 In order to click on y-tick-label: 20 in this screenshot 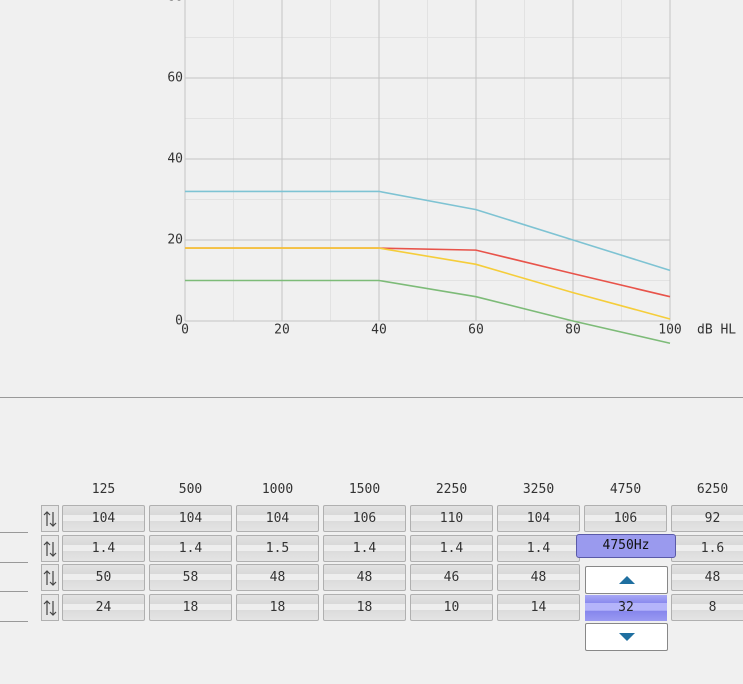, I will do `click(175, 240)`.